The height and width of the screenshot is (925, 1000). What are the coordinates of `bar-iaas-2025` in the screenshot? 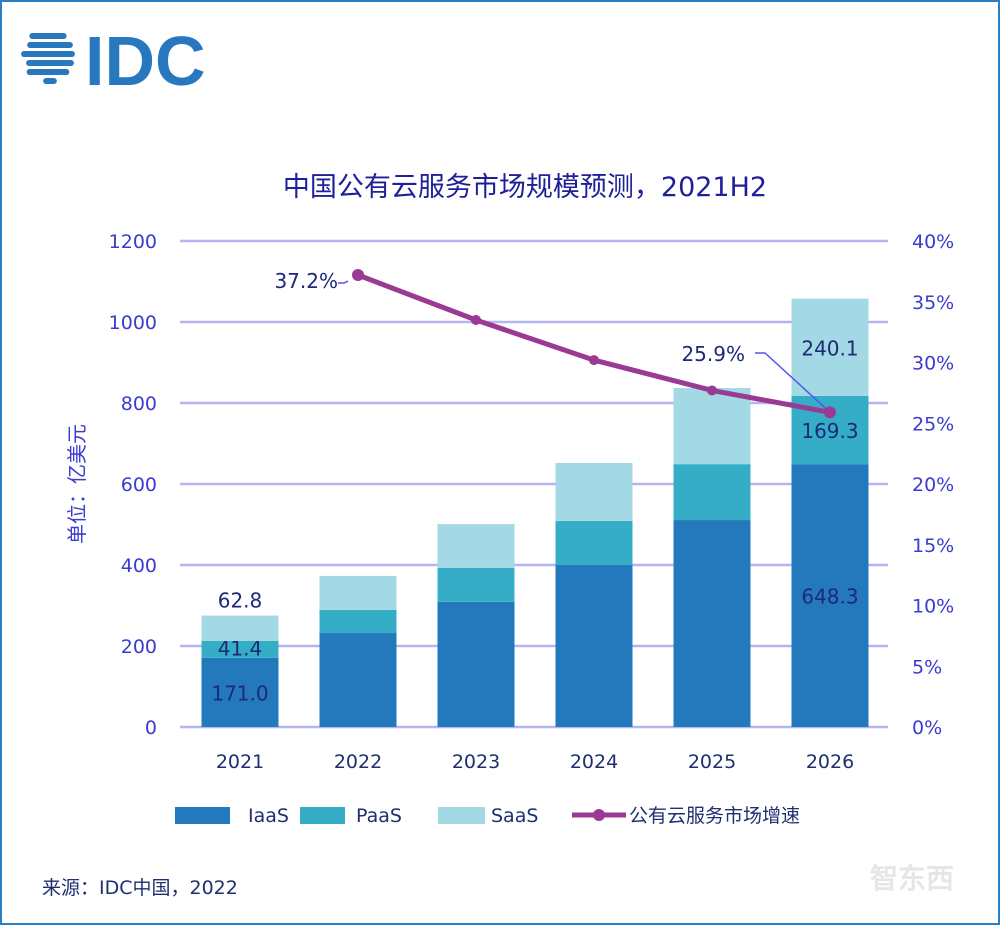 It's located at (712, 623).